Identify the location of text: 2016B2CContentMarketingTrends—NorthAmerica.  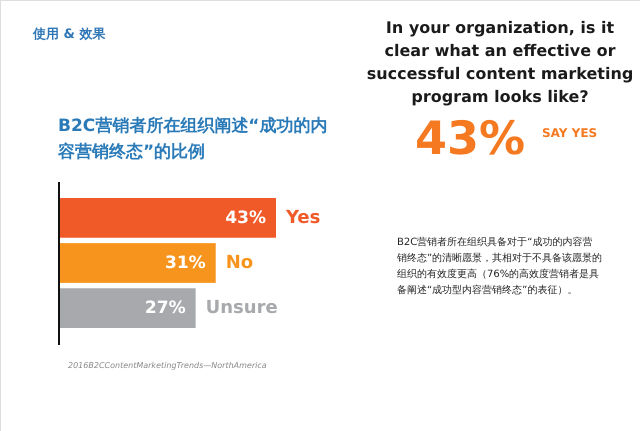
(167, 365).